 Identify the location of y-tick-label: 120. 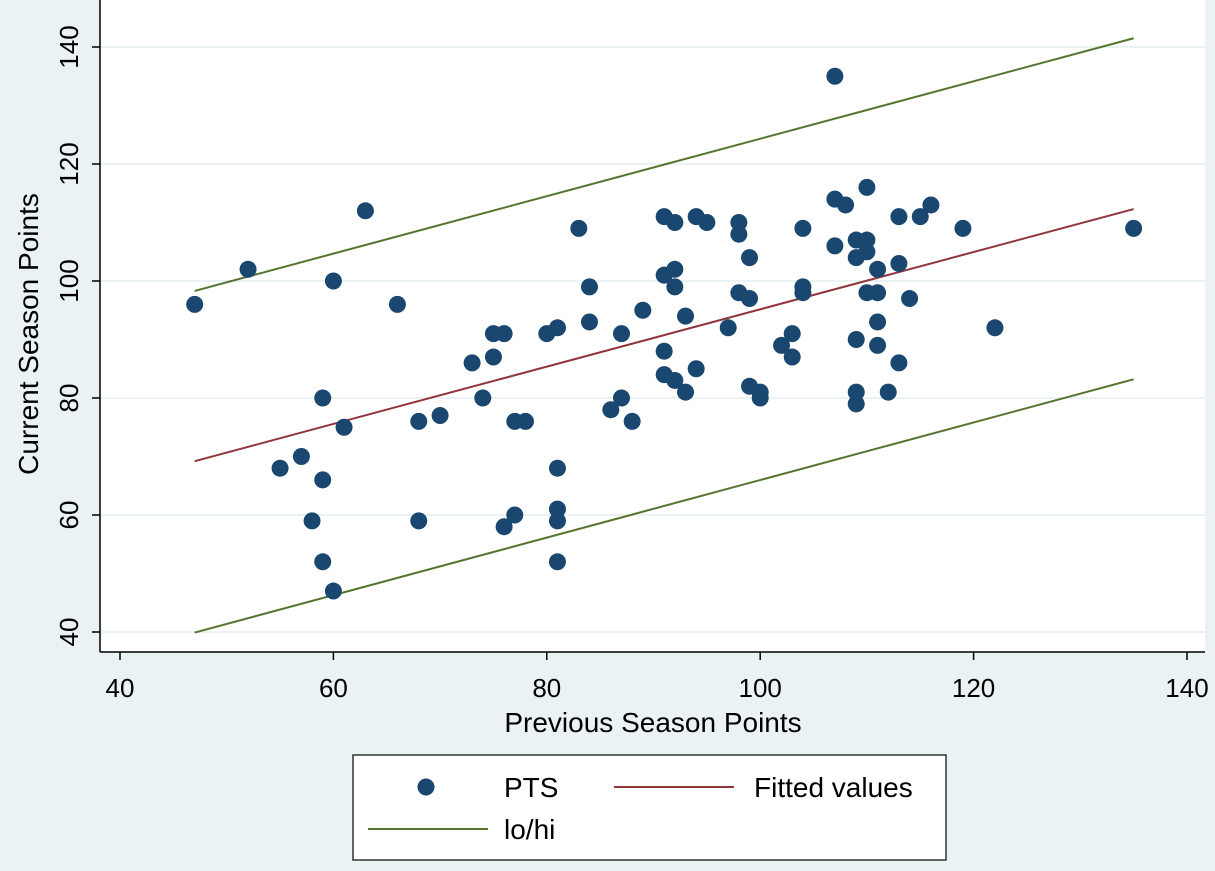
(69, 163).